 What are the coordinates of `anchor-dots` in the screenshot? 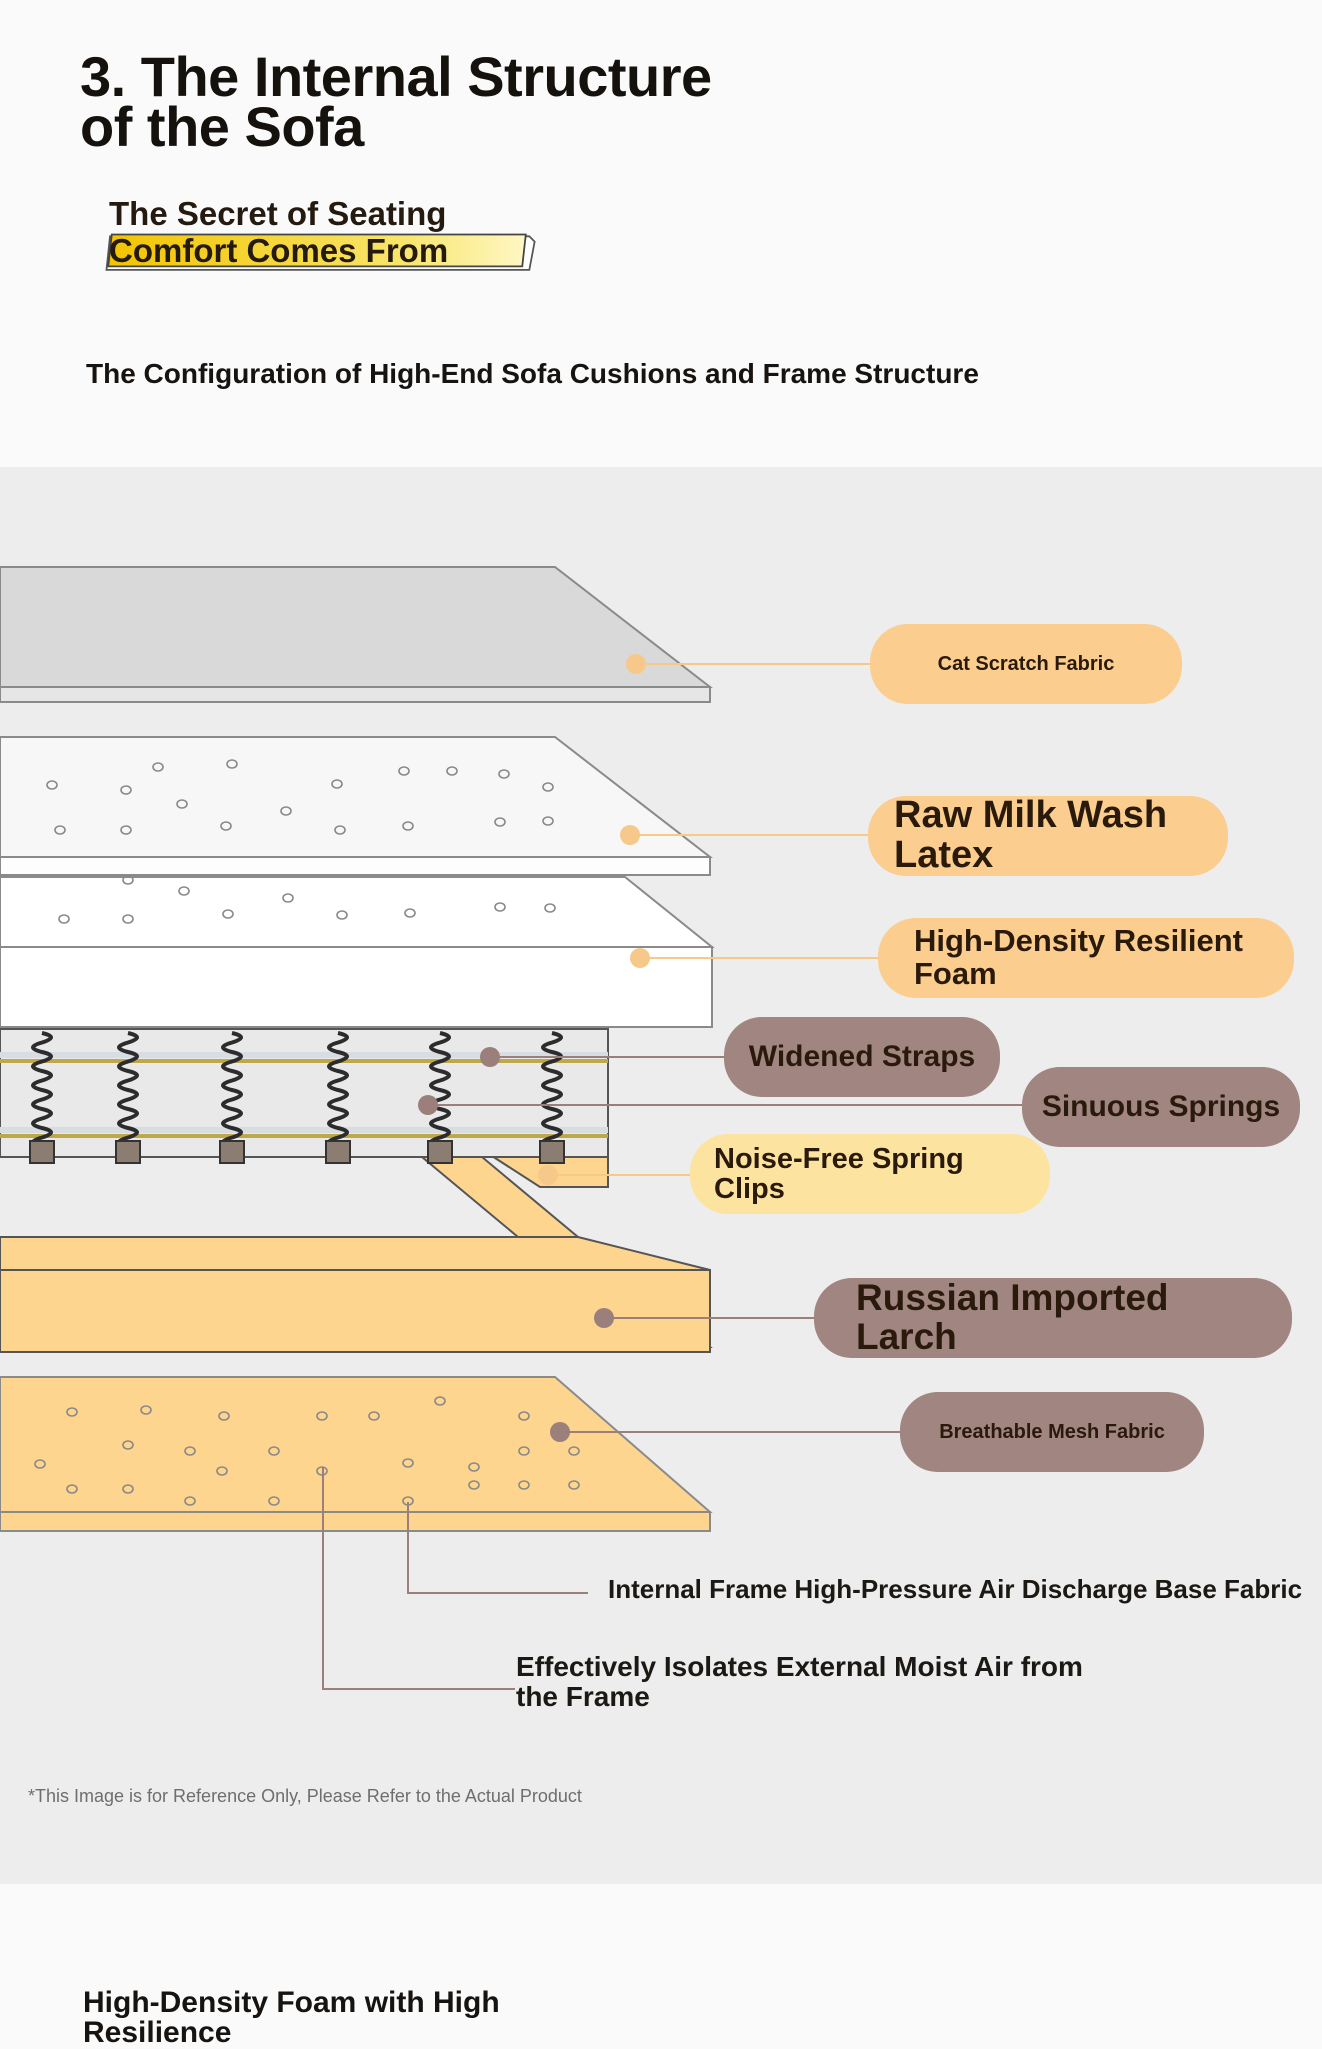 It's located at (534, 1048).